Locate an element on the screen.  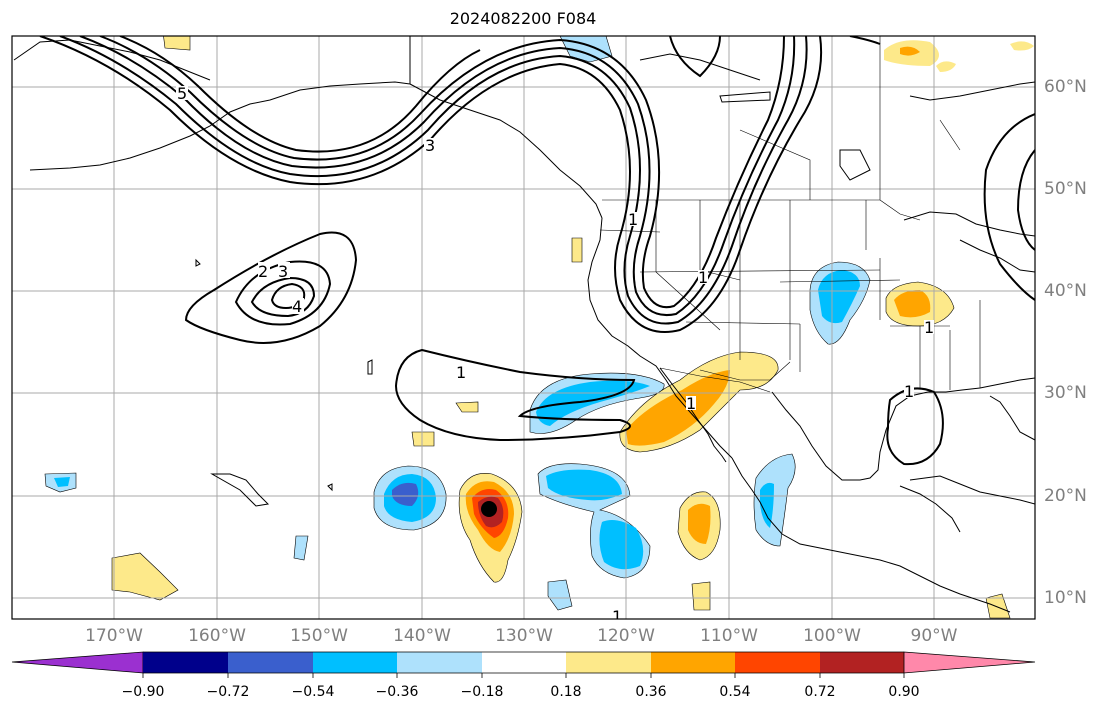
tc-center-marker is located at coordinates (489, 509).